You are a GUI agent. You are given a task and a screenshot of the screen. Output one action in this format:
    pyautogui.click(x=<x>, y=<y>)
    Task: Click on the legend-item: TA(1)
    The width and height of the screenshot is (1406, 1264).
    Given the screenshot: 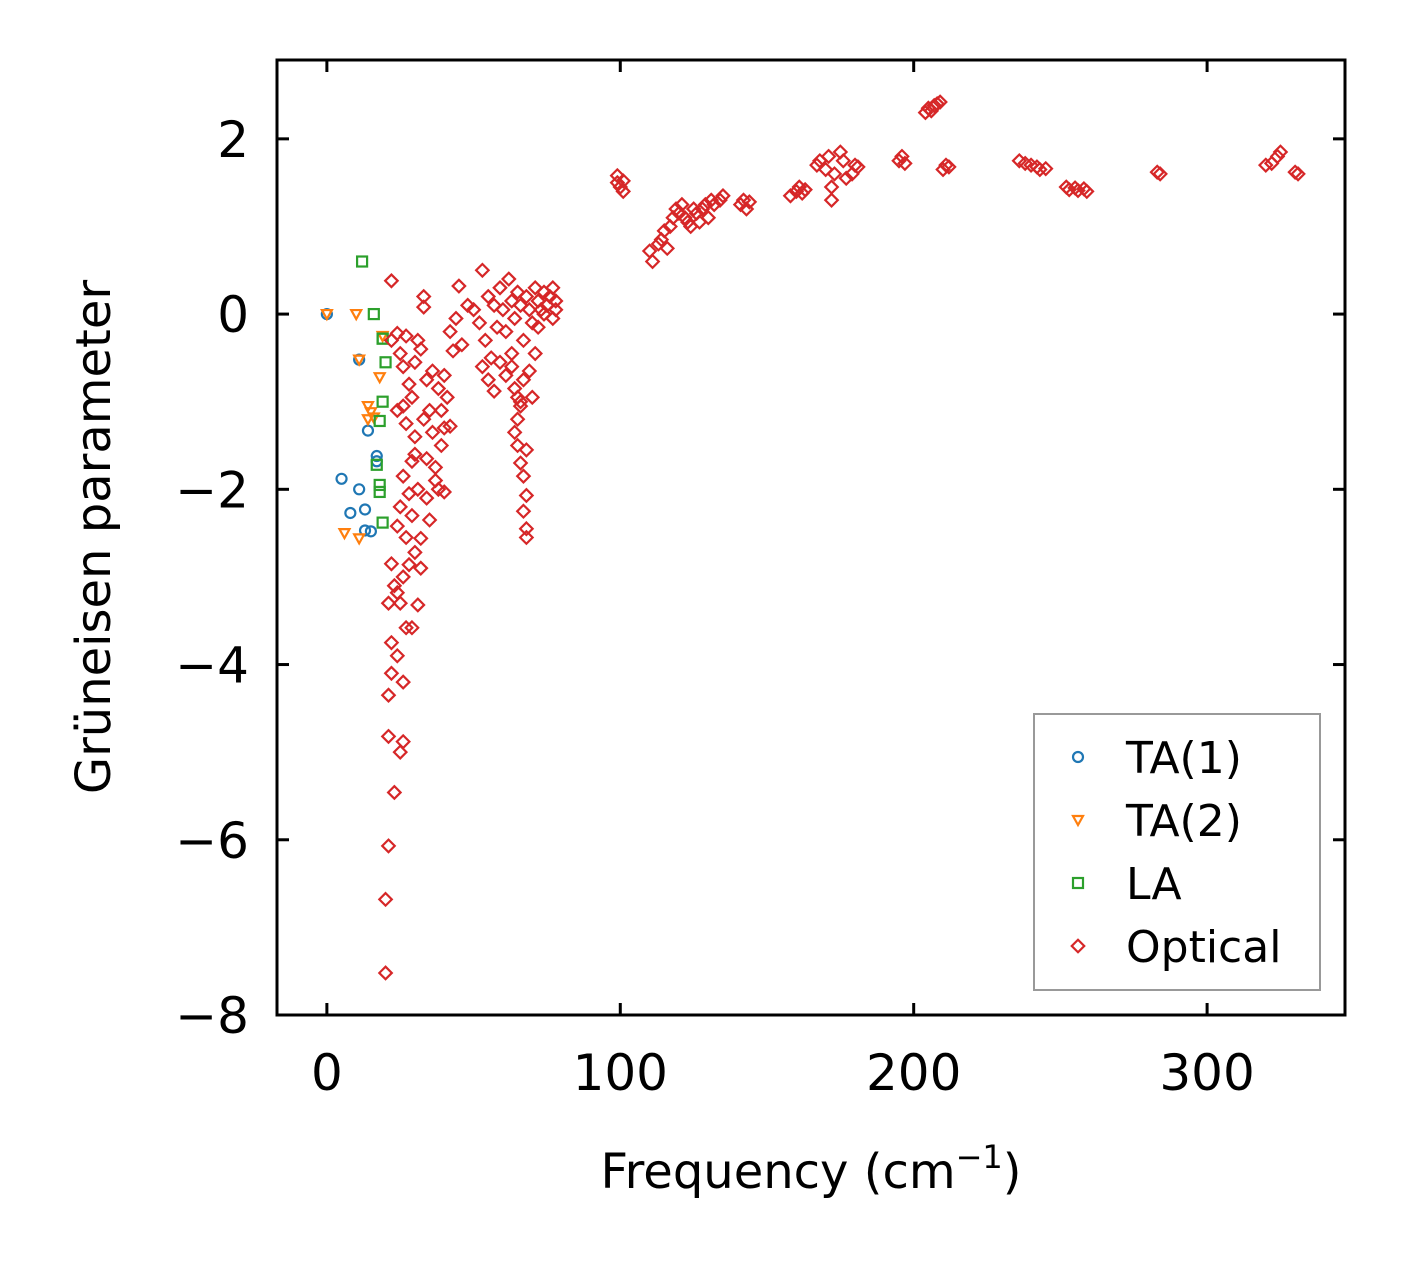 What is the action you would take?
    pyautogui.click(x=1156, y=758)
    